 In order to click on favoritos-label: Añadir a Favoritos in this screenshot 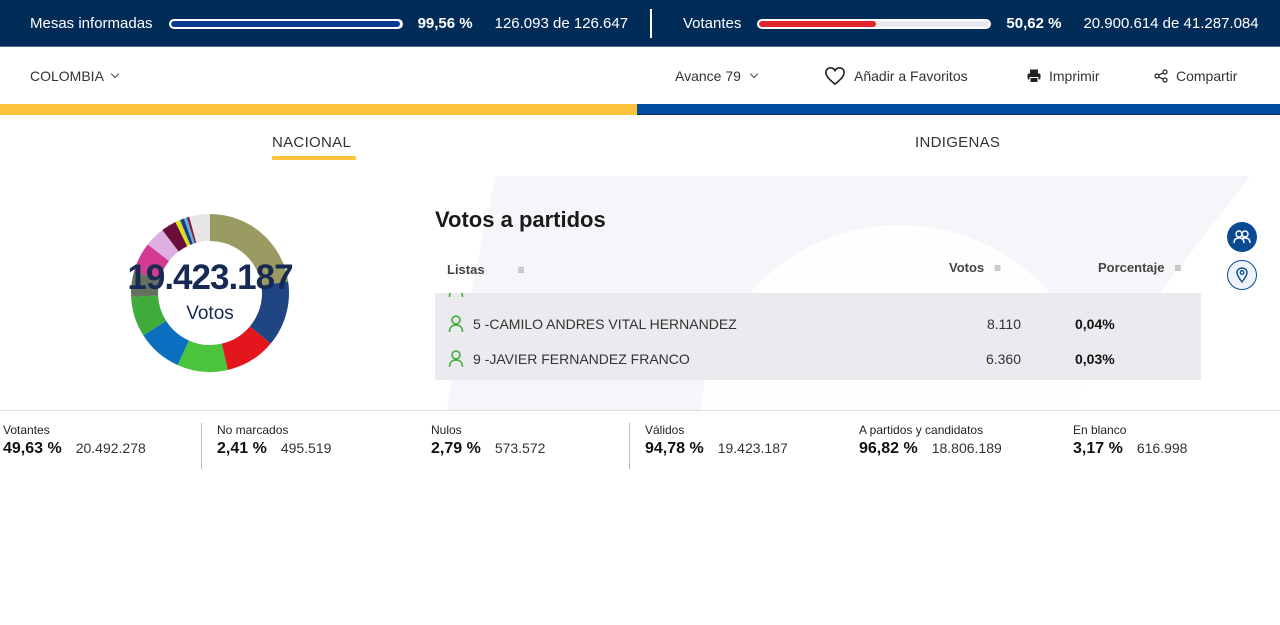, I will do `click(911, 76)`.